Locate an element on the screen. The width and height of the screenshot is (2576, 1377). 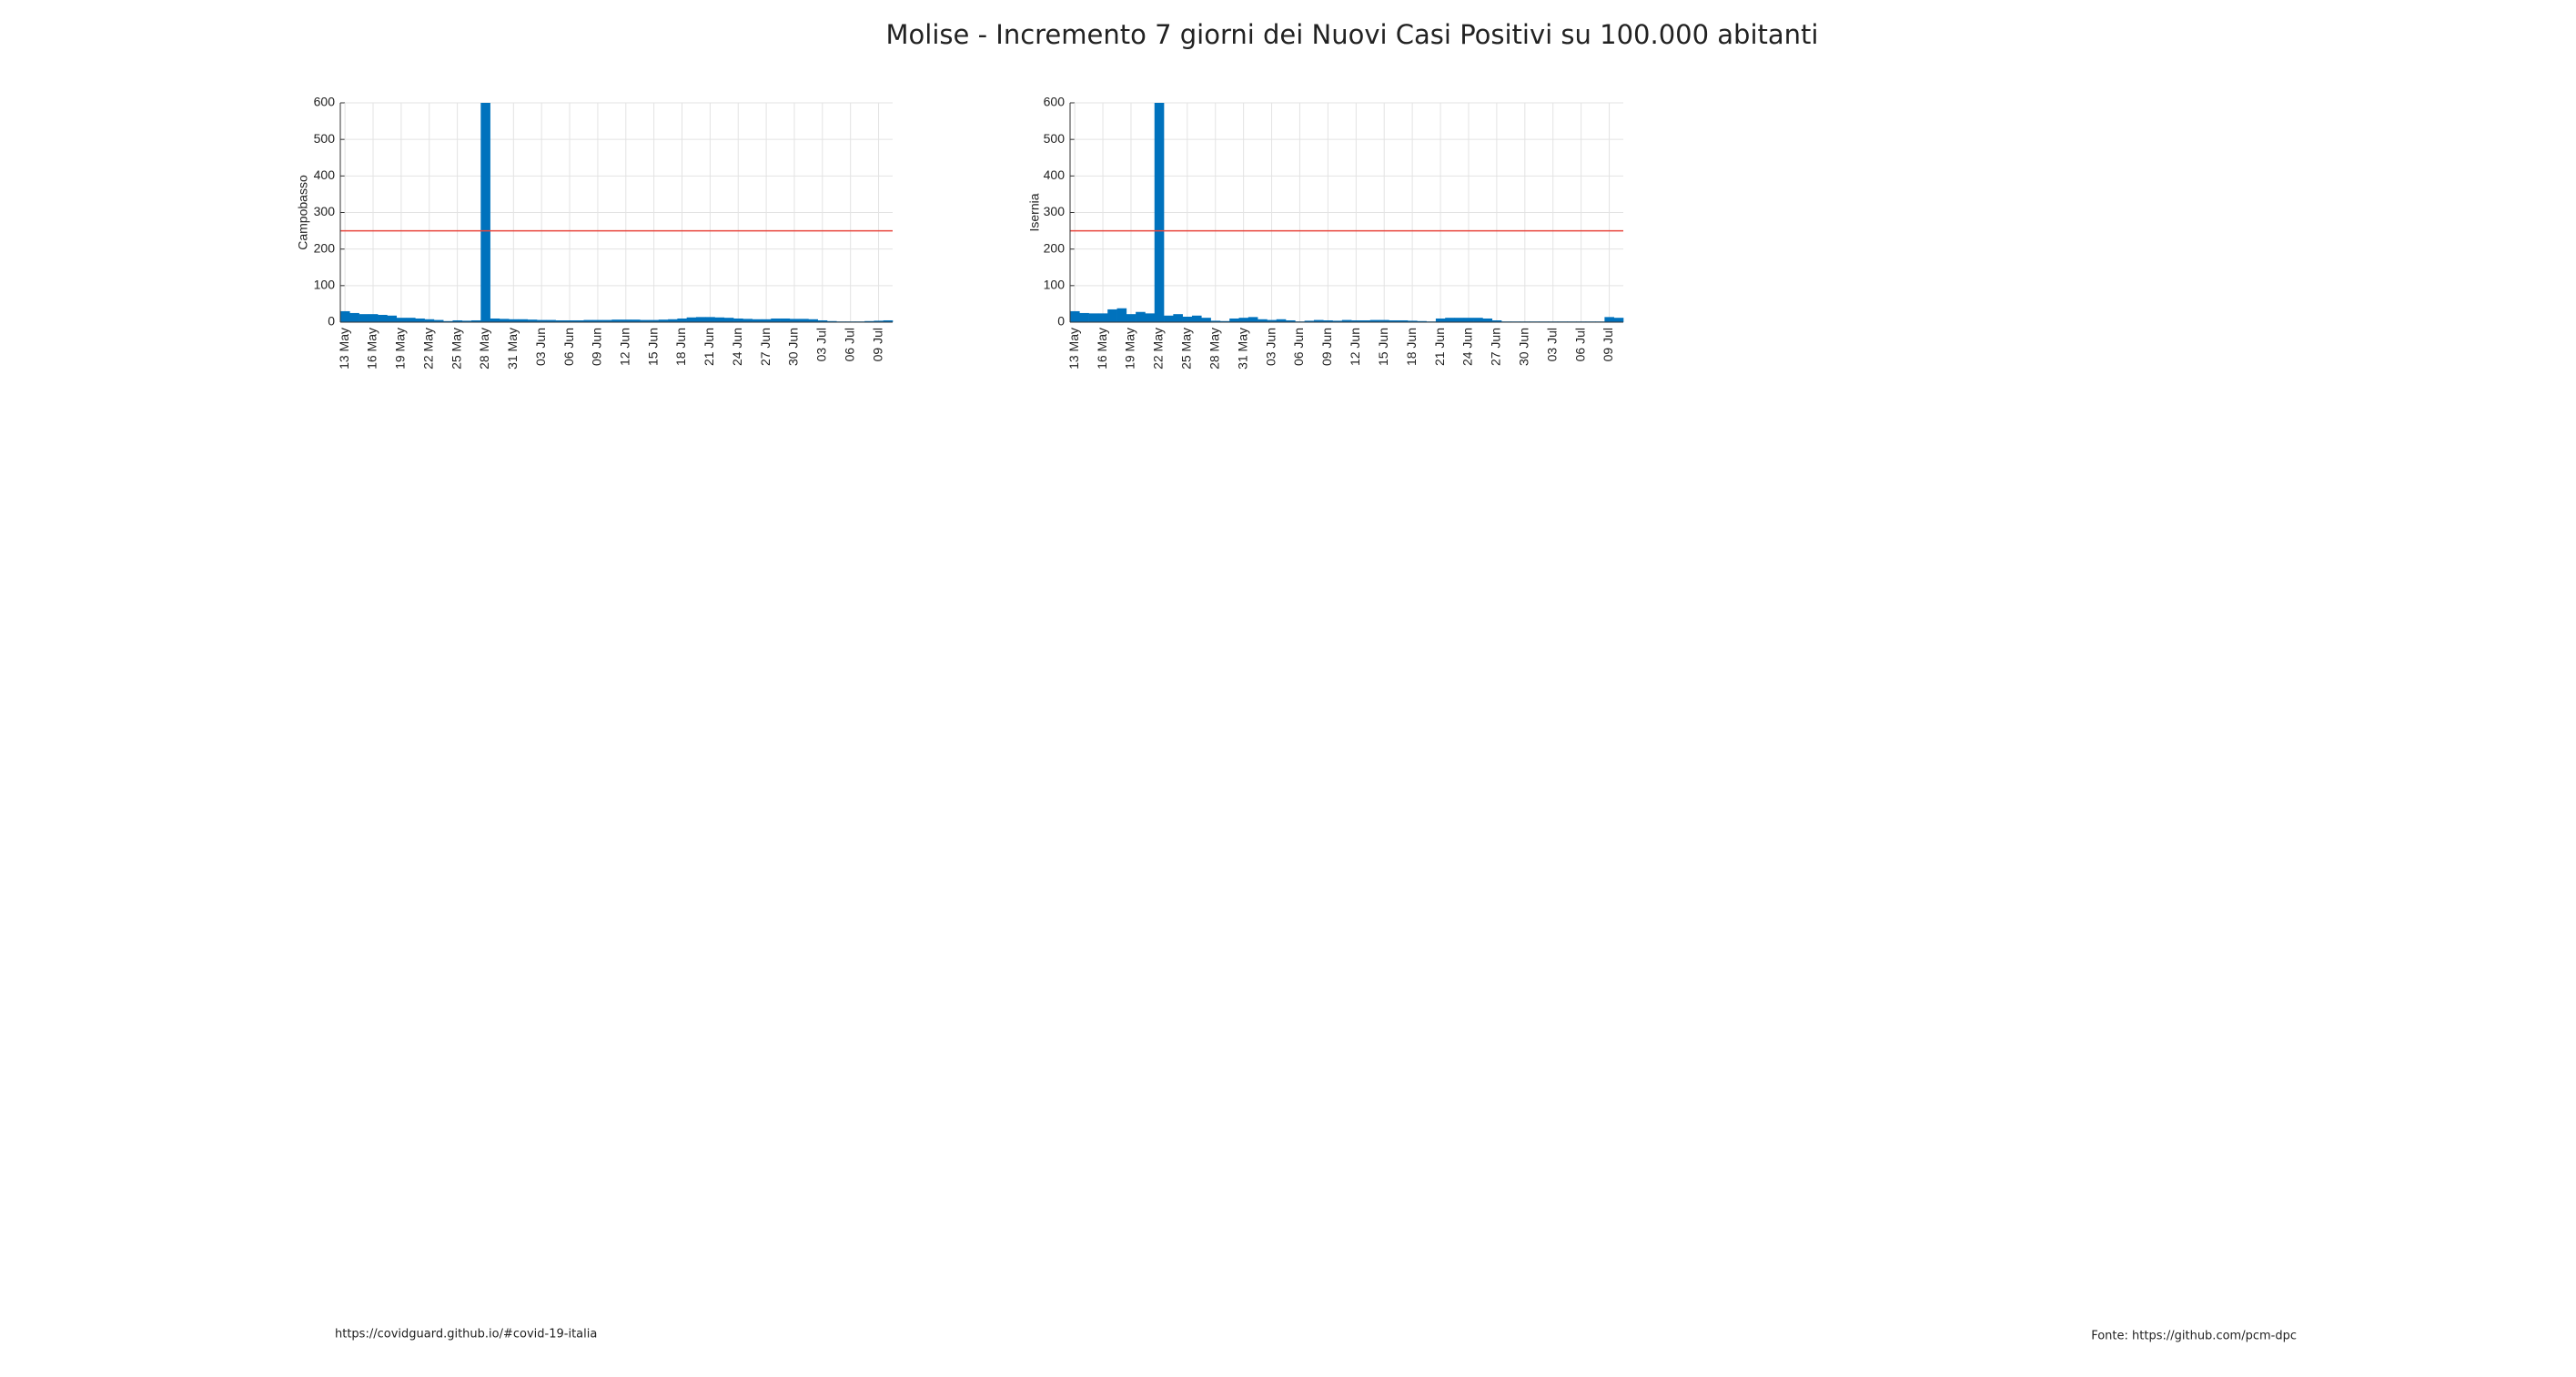
x-tick-label: 06 Jul is located at coordinates (849, 344).